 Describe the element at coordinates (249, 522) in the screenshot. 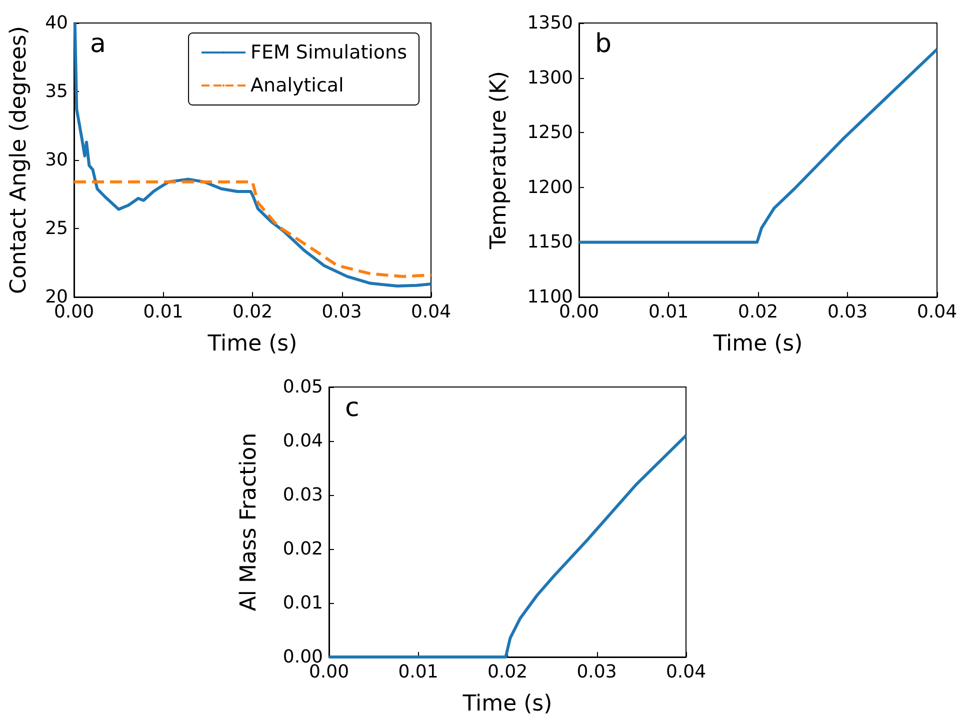

I see `y-axis-title: Al Mass Fraction` at that location.